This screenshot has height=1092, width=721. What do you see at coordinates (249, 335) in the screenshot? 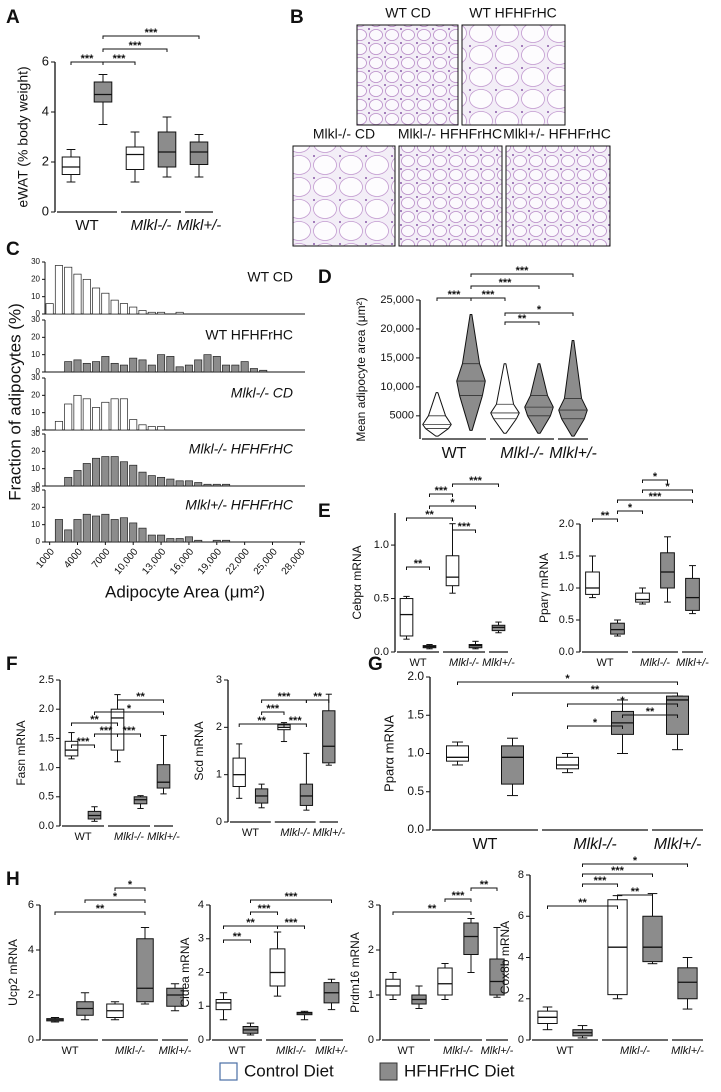
I see `subplot-label: WT HFHFrHC` at bounding box center [249, 335].